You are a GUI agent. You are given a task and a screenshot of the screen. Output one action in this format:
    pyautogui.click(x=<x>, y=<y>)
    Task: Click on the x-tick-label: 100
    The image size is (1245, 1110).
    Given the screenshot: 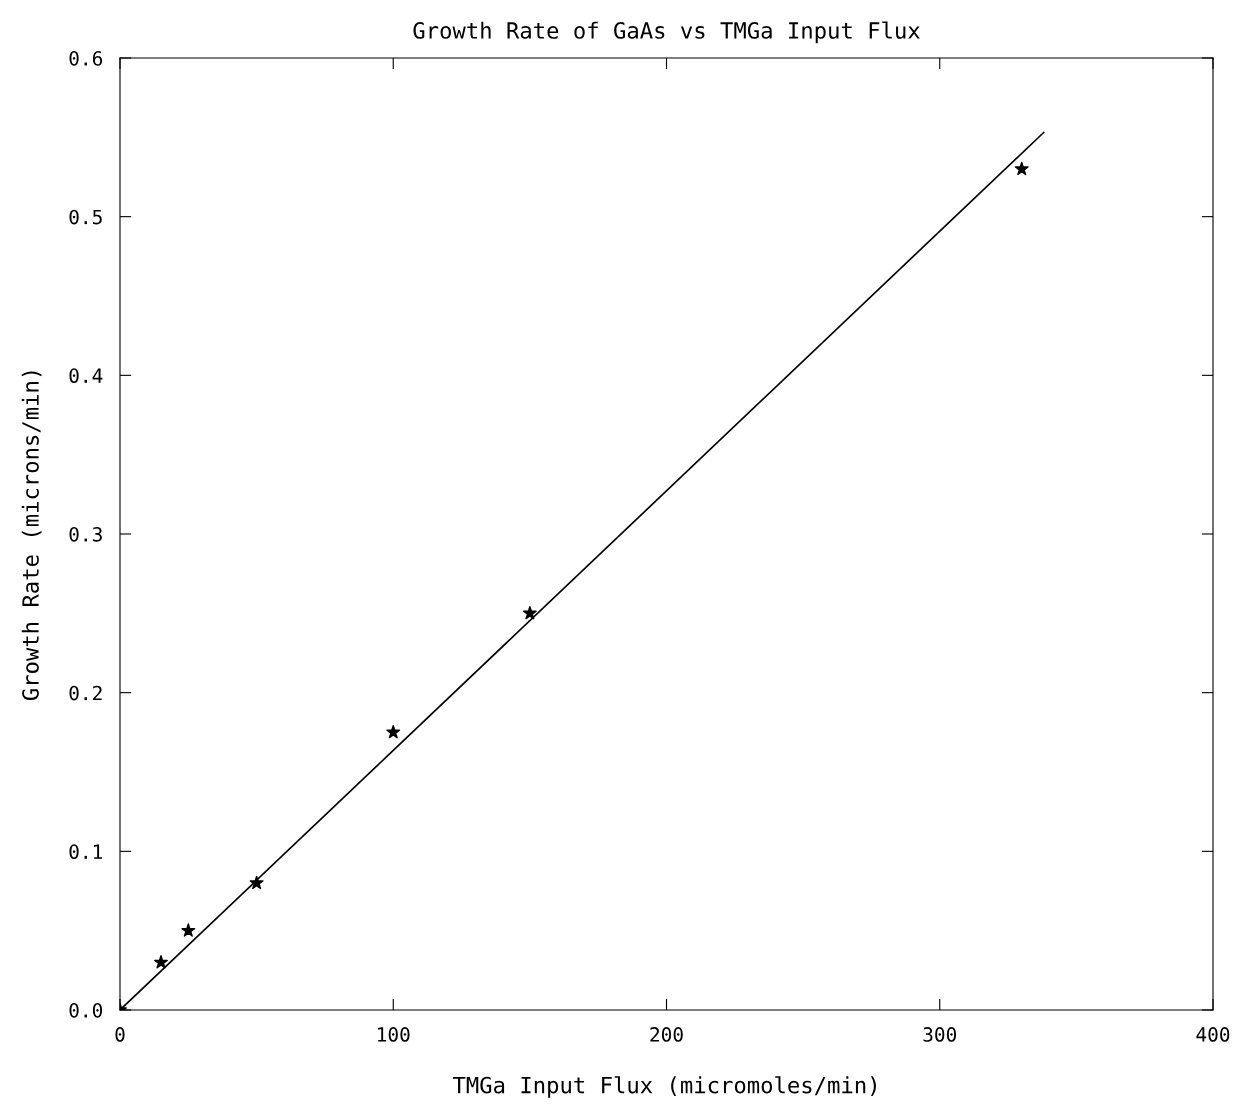 What is the action you would take?
    pyautogui.click(x=394, y=1034)
    